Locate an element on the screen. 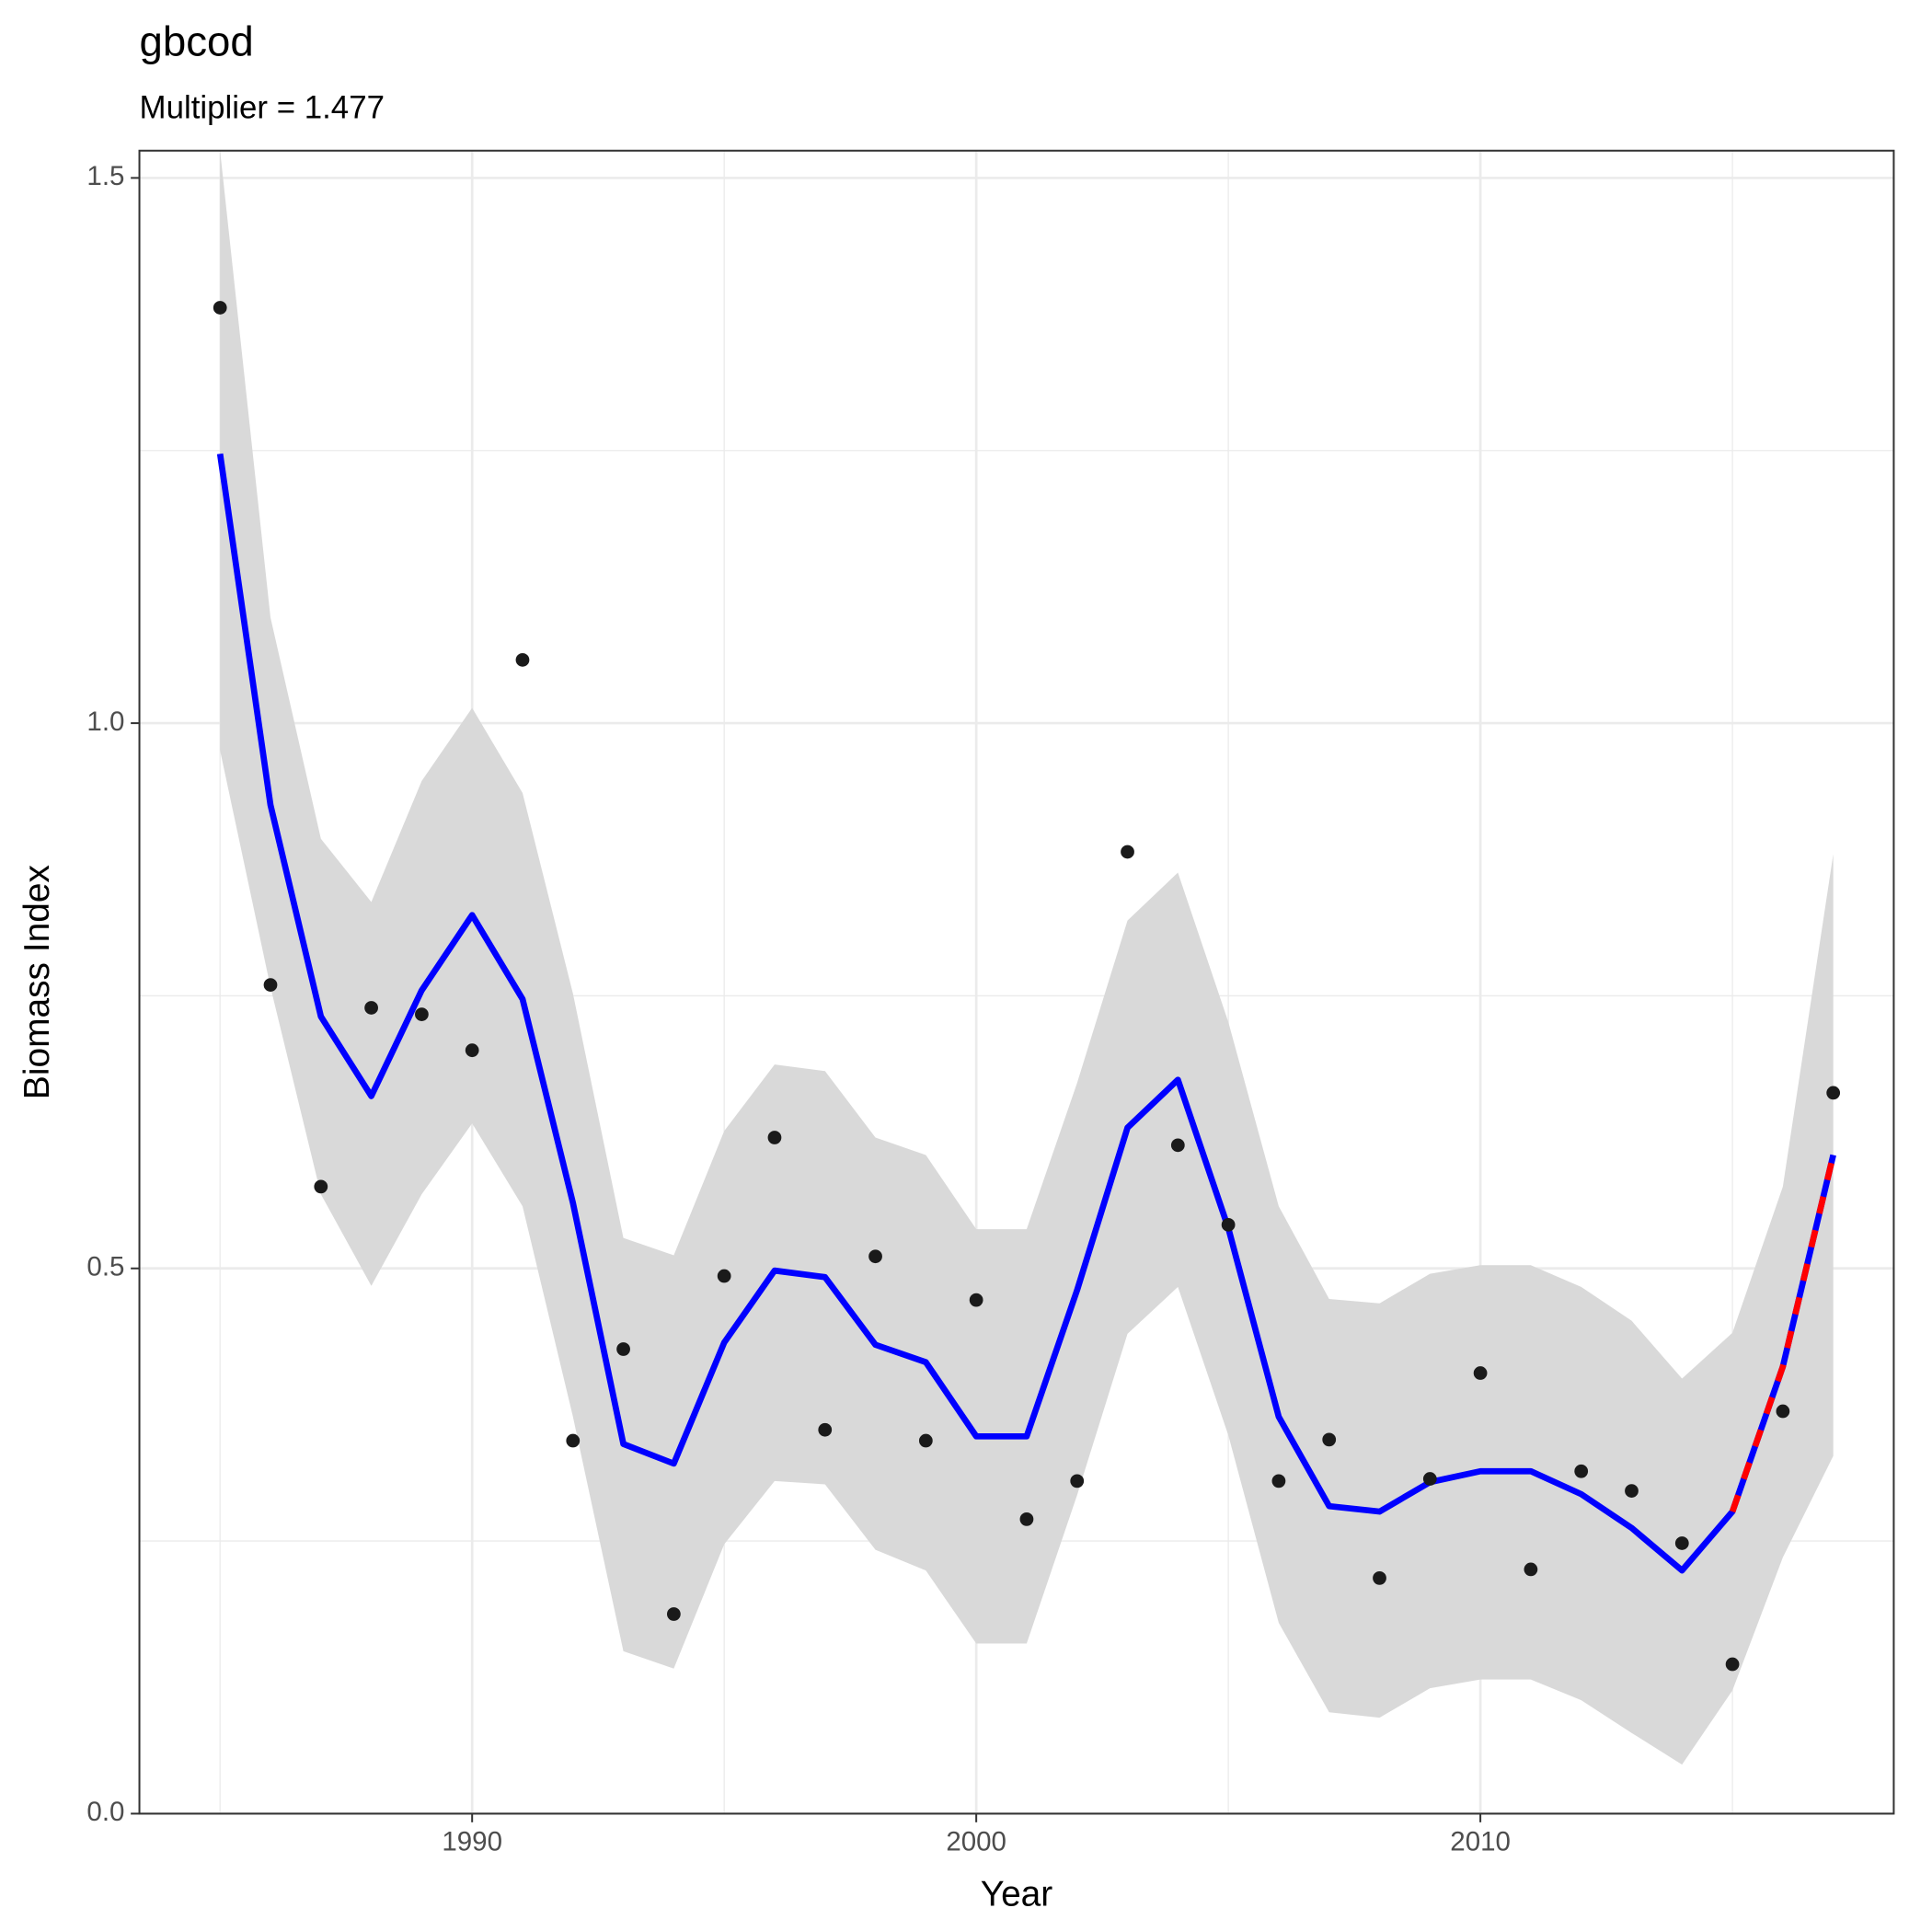 The width and height of the screenshot is (1932, 1931). x-axis-title: Year is located at coordinates (1017, 1895).